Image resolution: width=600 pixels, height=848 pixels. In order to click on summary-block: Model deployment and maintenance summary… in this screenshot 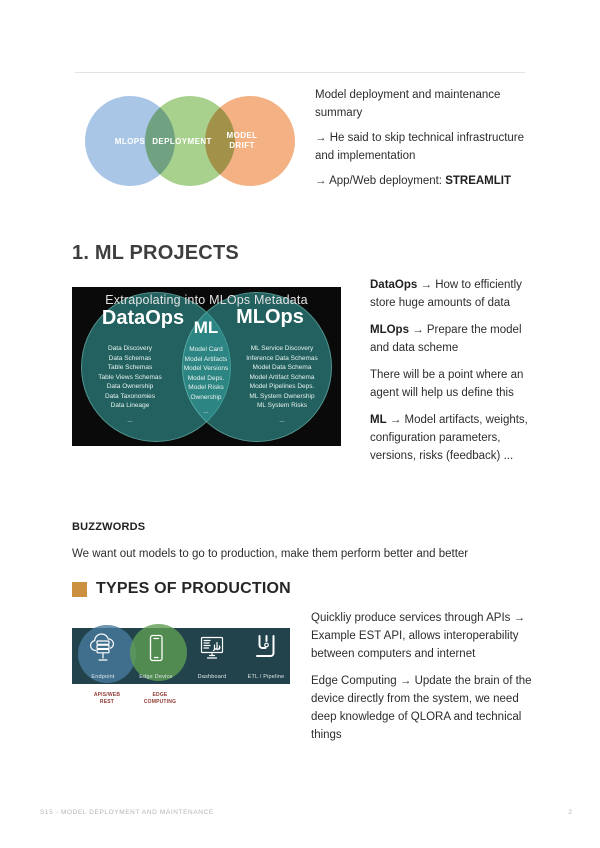, I will do `click(424, 141)`.